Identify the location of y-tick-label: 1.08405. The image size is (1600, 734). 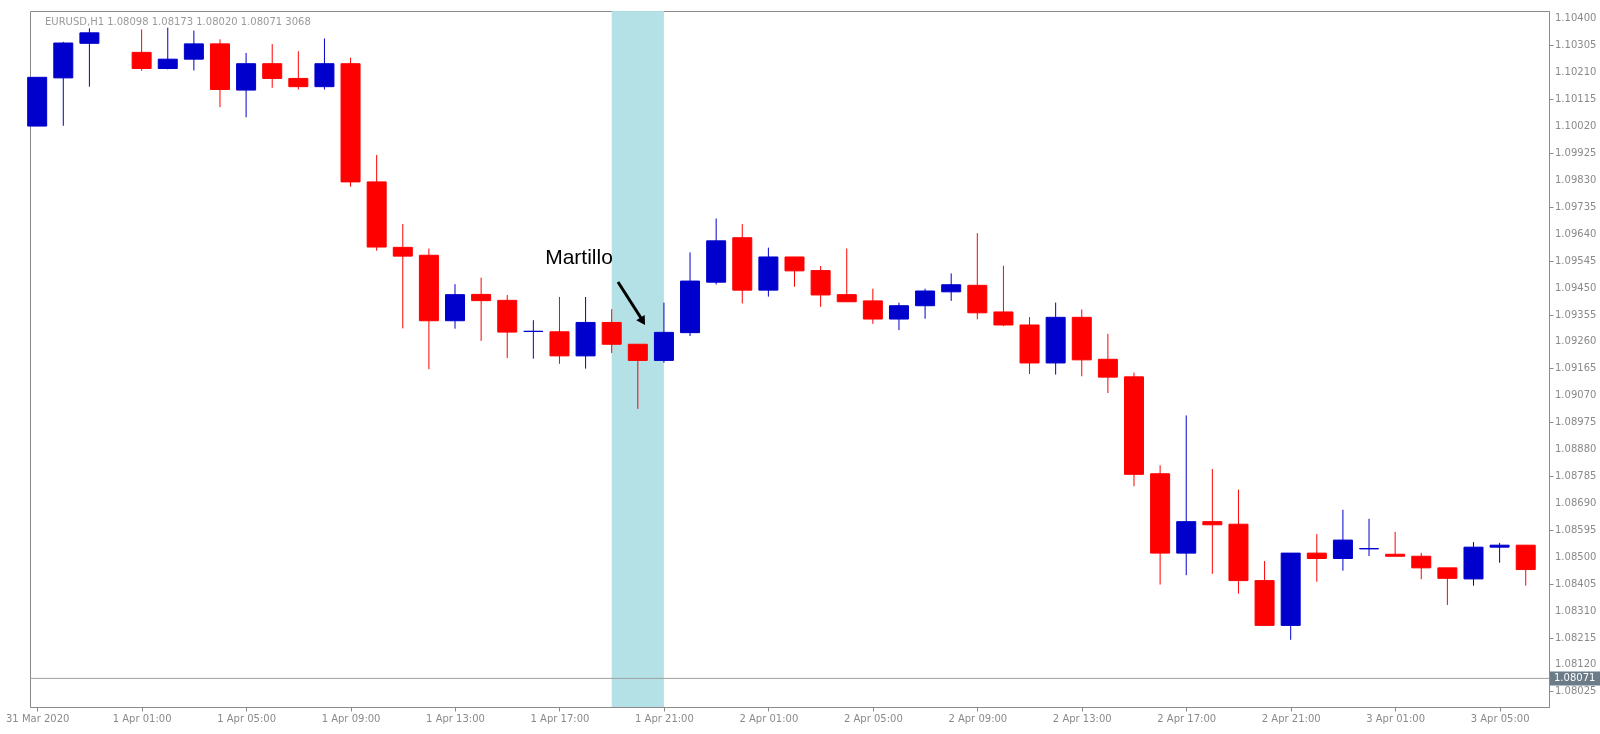
(1576, 583).